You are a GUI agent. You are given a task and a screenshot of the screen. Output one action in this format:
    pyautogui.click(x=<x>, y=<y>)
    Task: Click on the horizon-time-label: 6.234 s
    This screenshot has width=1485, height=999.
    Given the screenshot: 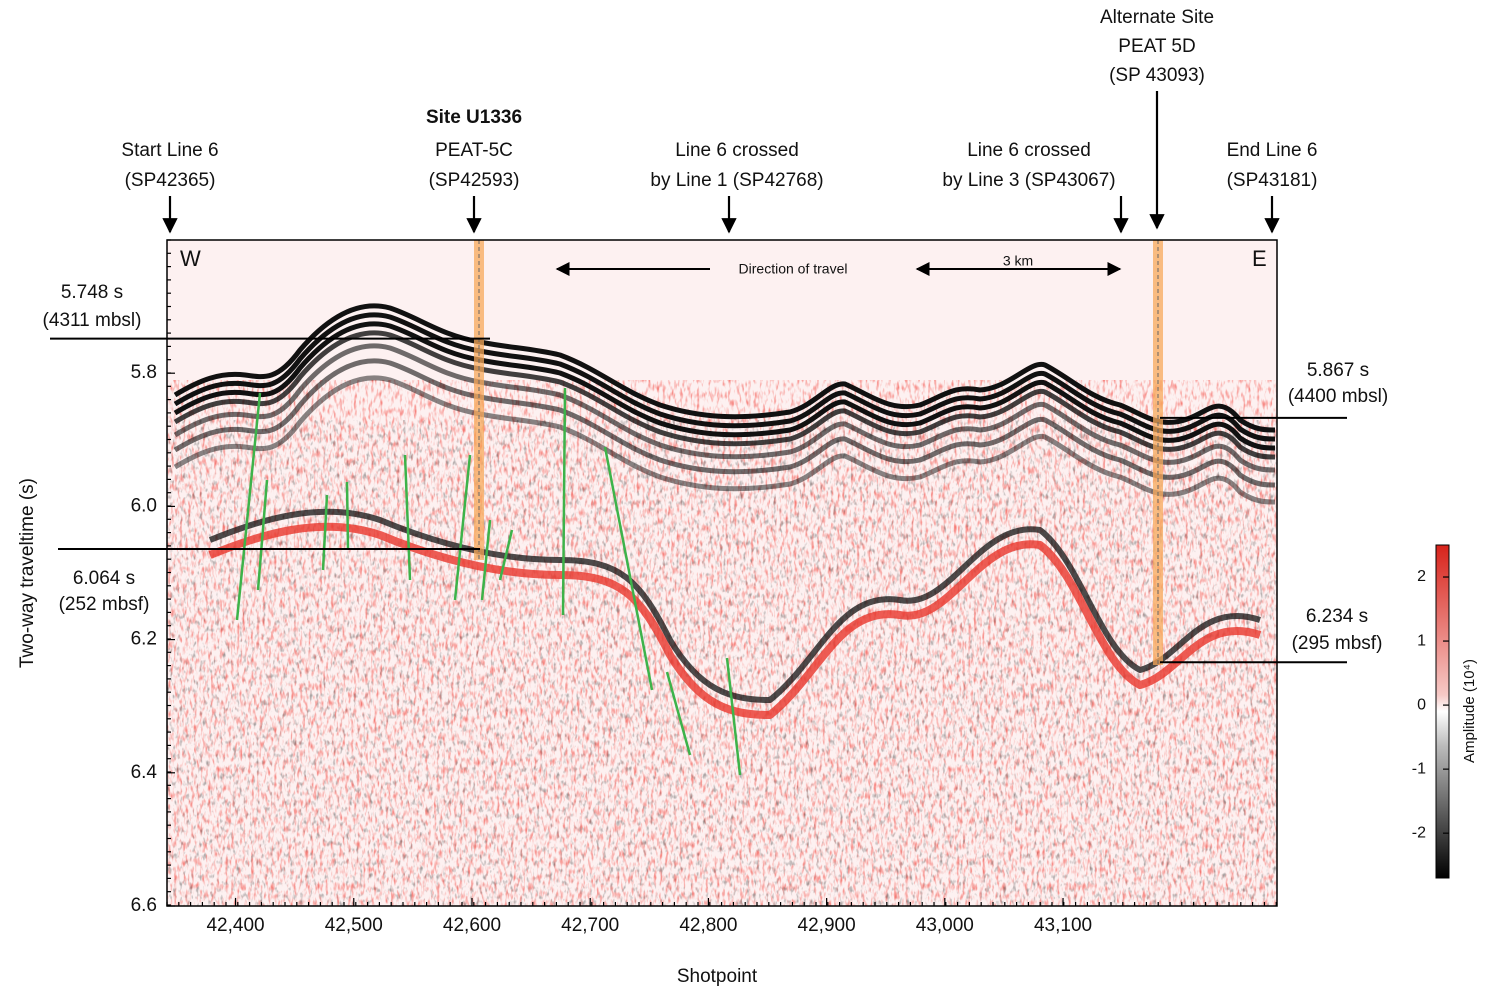 What is the action you would take?
    pyautogui.click(x=1337, y=616)
    